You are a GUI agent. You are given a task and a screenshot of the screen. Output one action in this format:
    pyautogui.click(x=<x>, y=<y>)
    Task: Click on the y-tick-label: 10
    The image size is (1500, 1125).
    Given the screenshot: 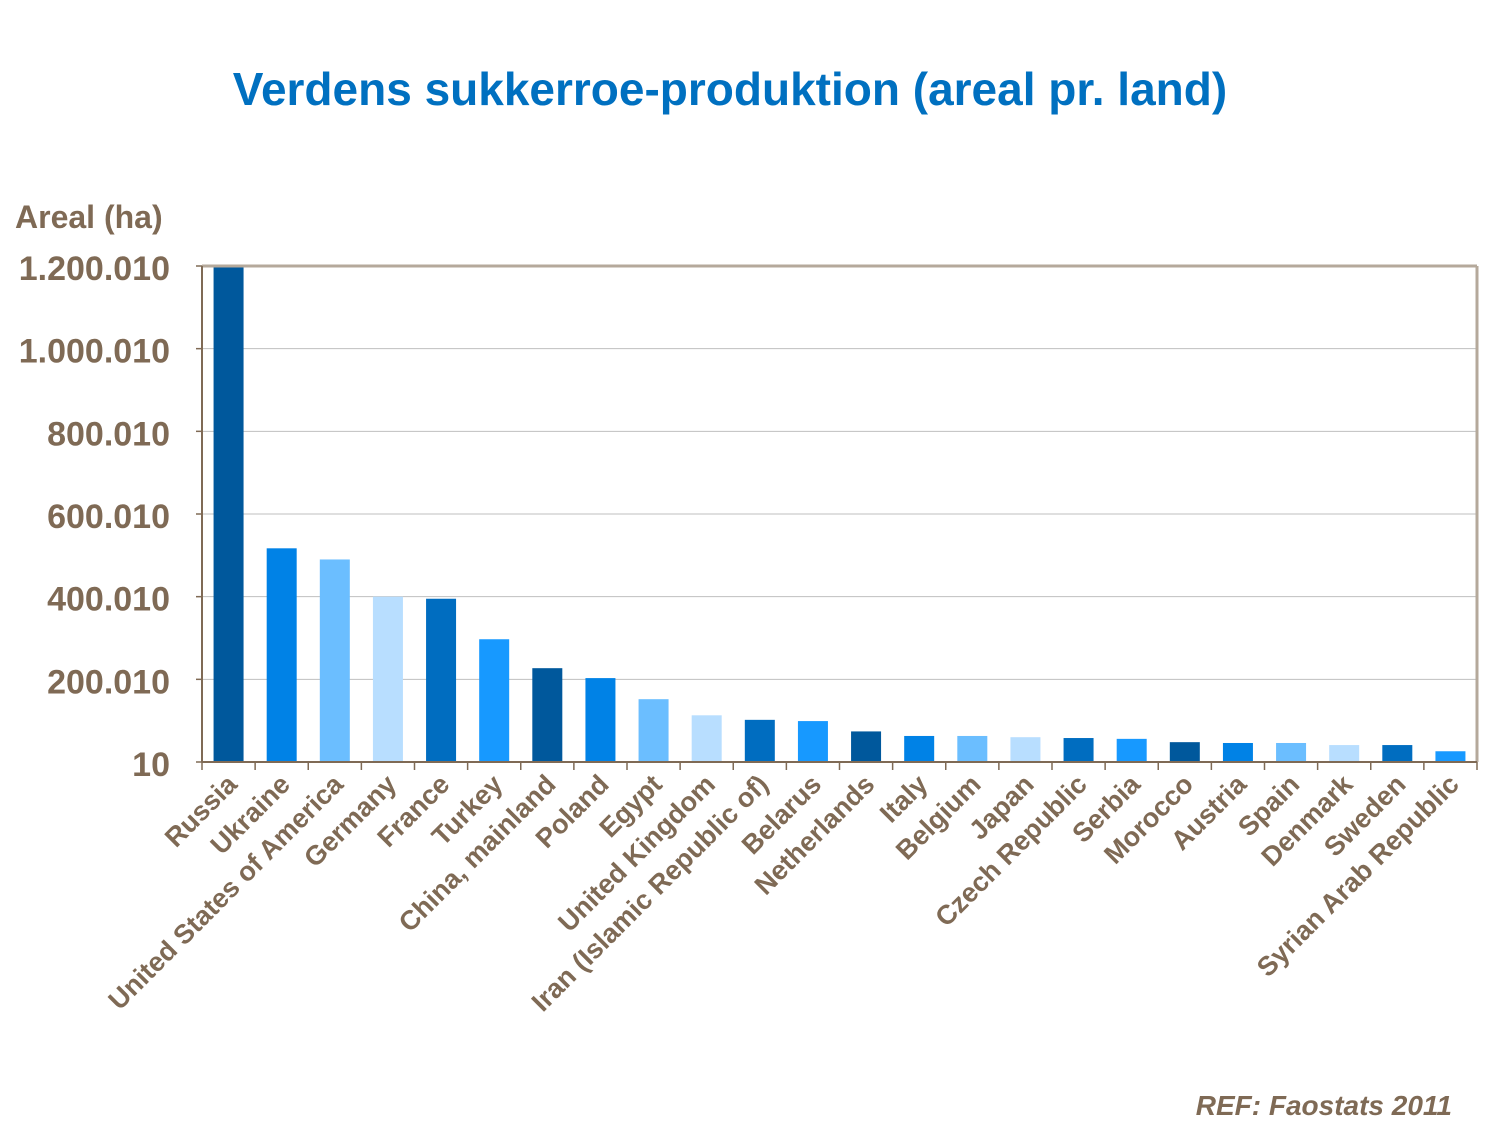 What is the action you would take?
    pyautogui.click(x=151, y=765)
    